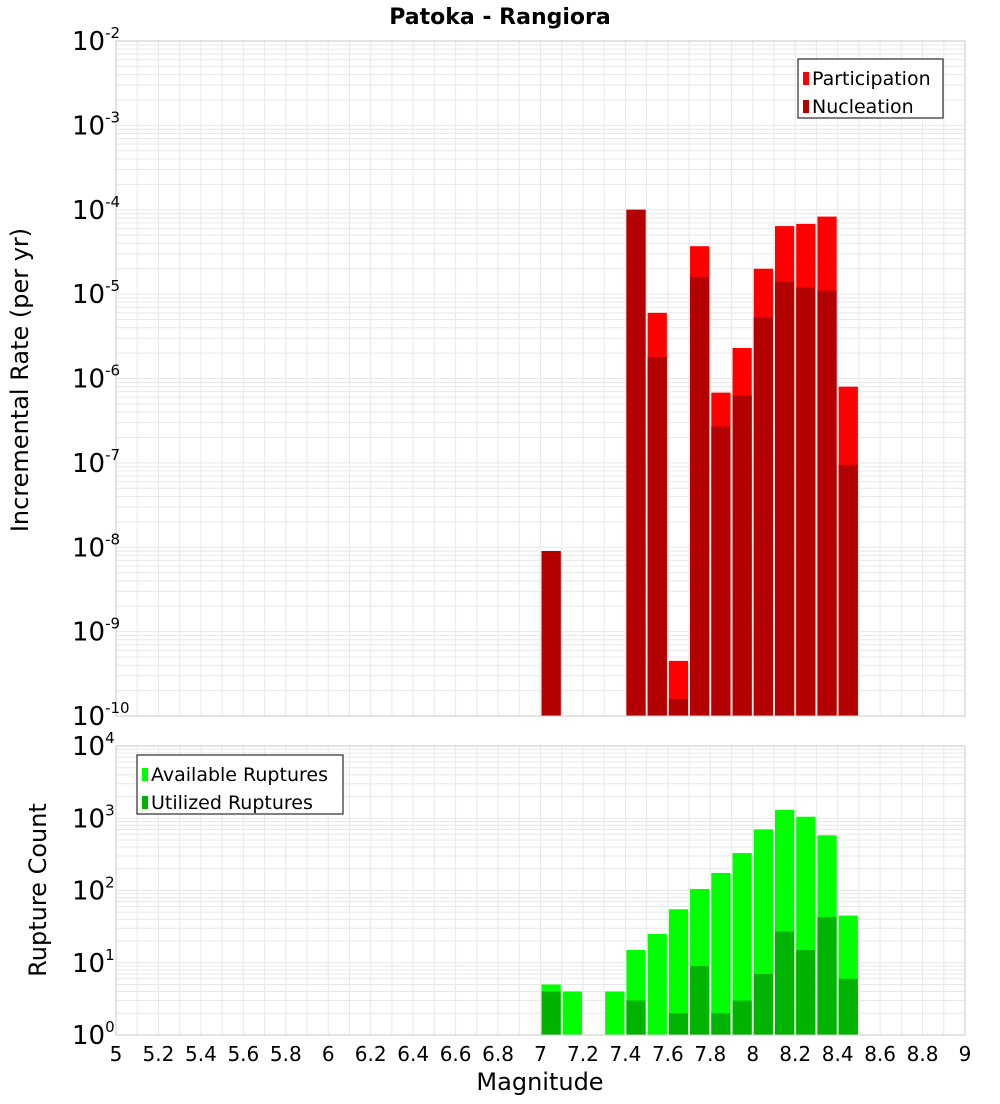 The width and height of the screenshot is (1000, 1104). I want to click on x-tick-label: 7.8, so click(710, 1054).